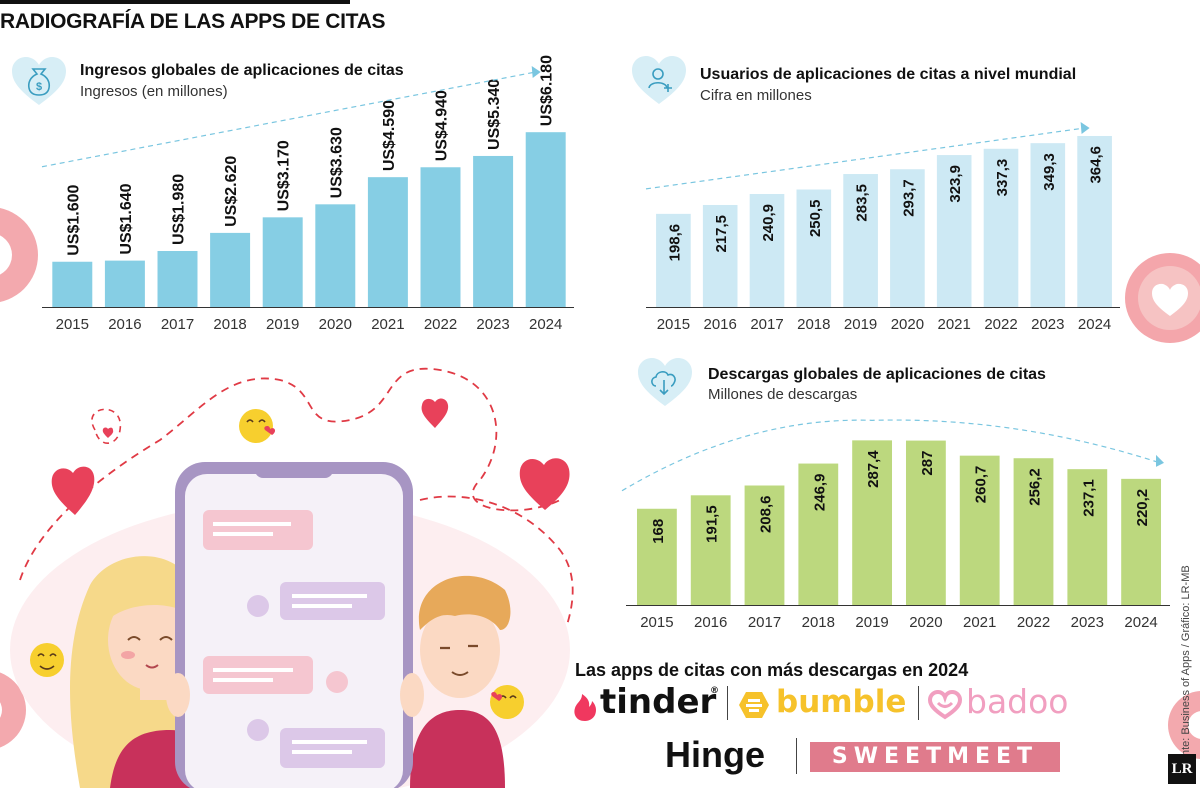 The image size is (1200, 788). Describe the element at coordinates (177, 324) in the screenshot. I see `revenue-year-label: 2017` at that location.